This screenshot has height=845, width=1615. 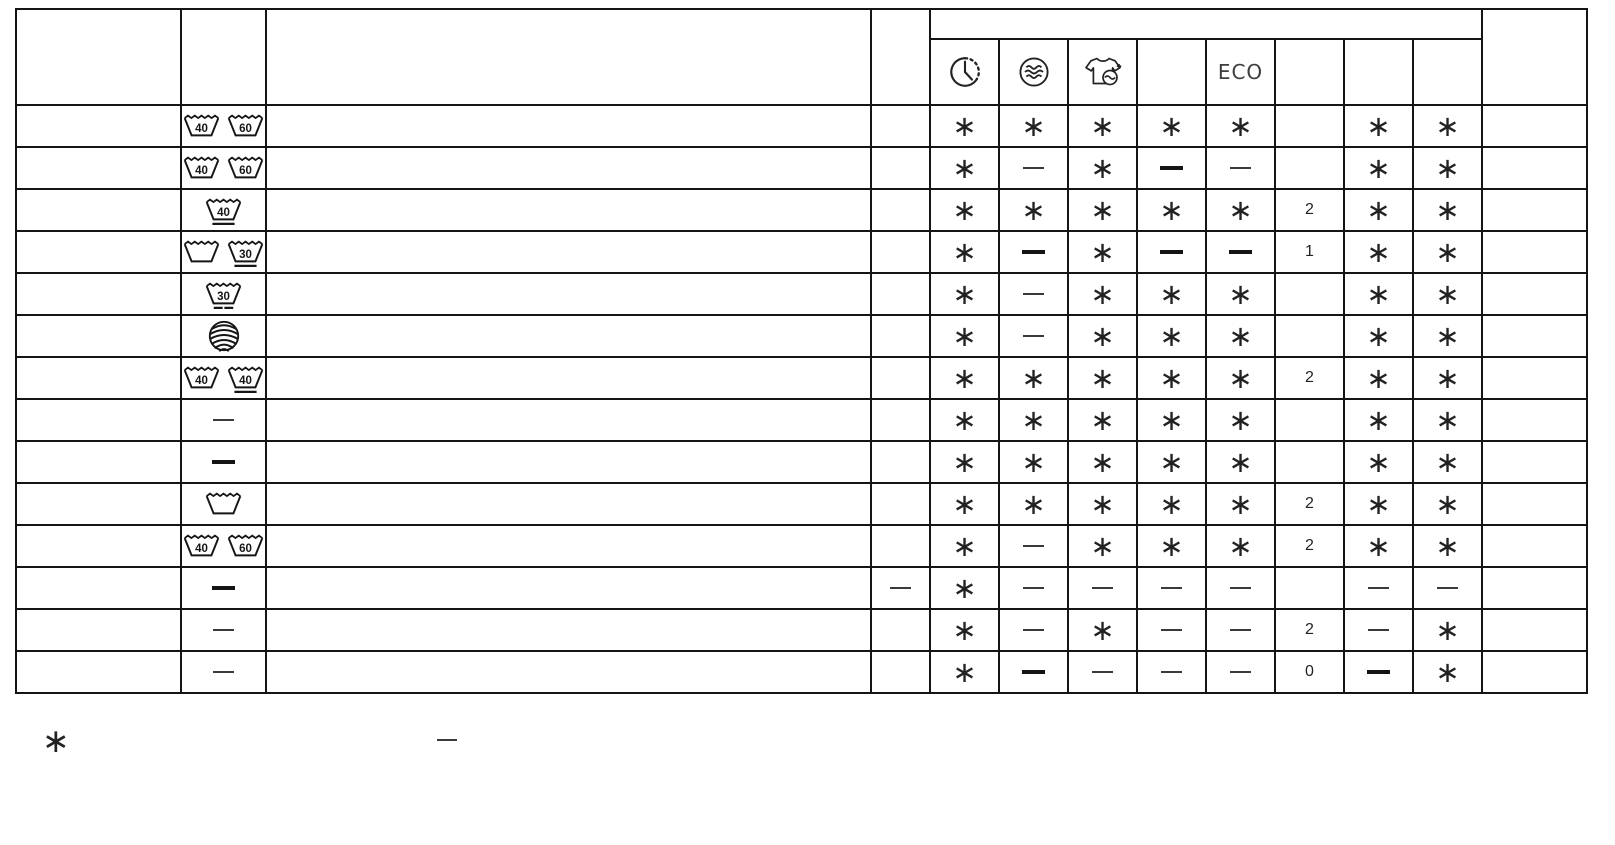 I want to click on svg-text: 60, so click(x=245, y=170).